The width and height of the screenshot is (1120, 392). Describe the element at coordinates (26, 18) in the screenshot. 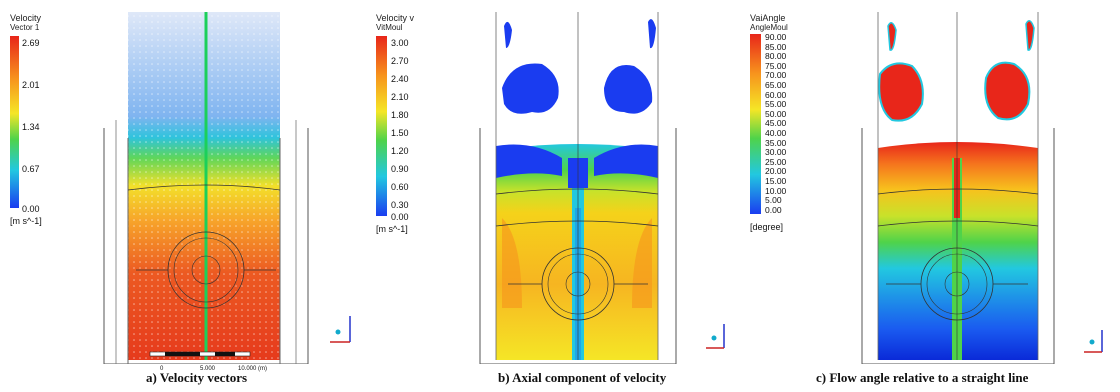

I see `legend-title: Velocity` at that location.